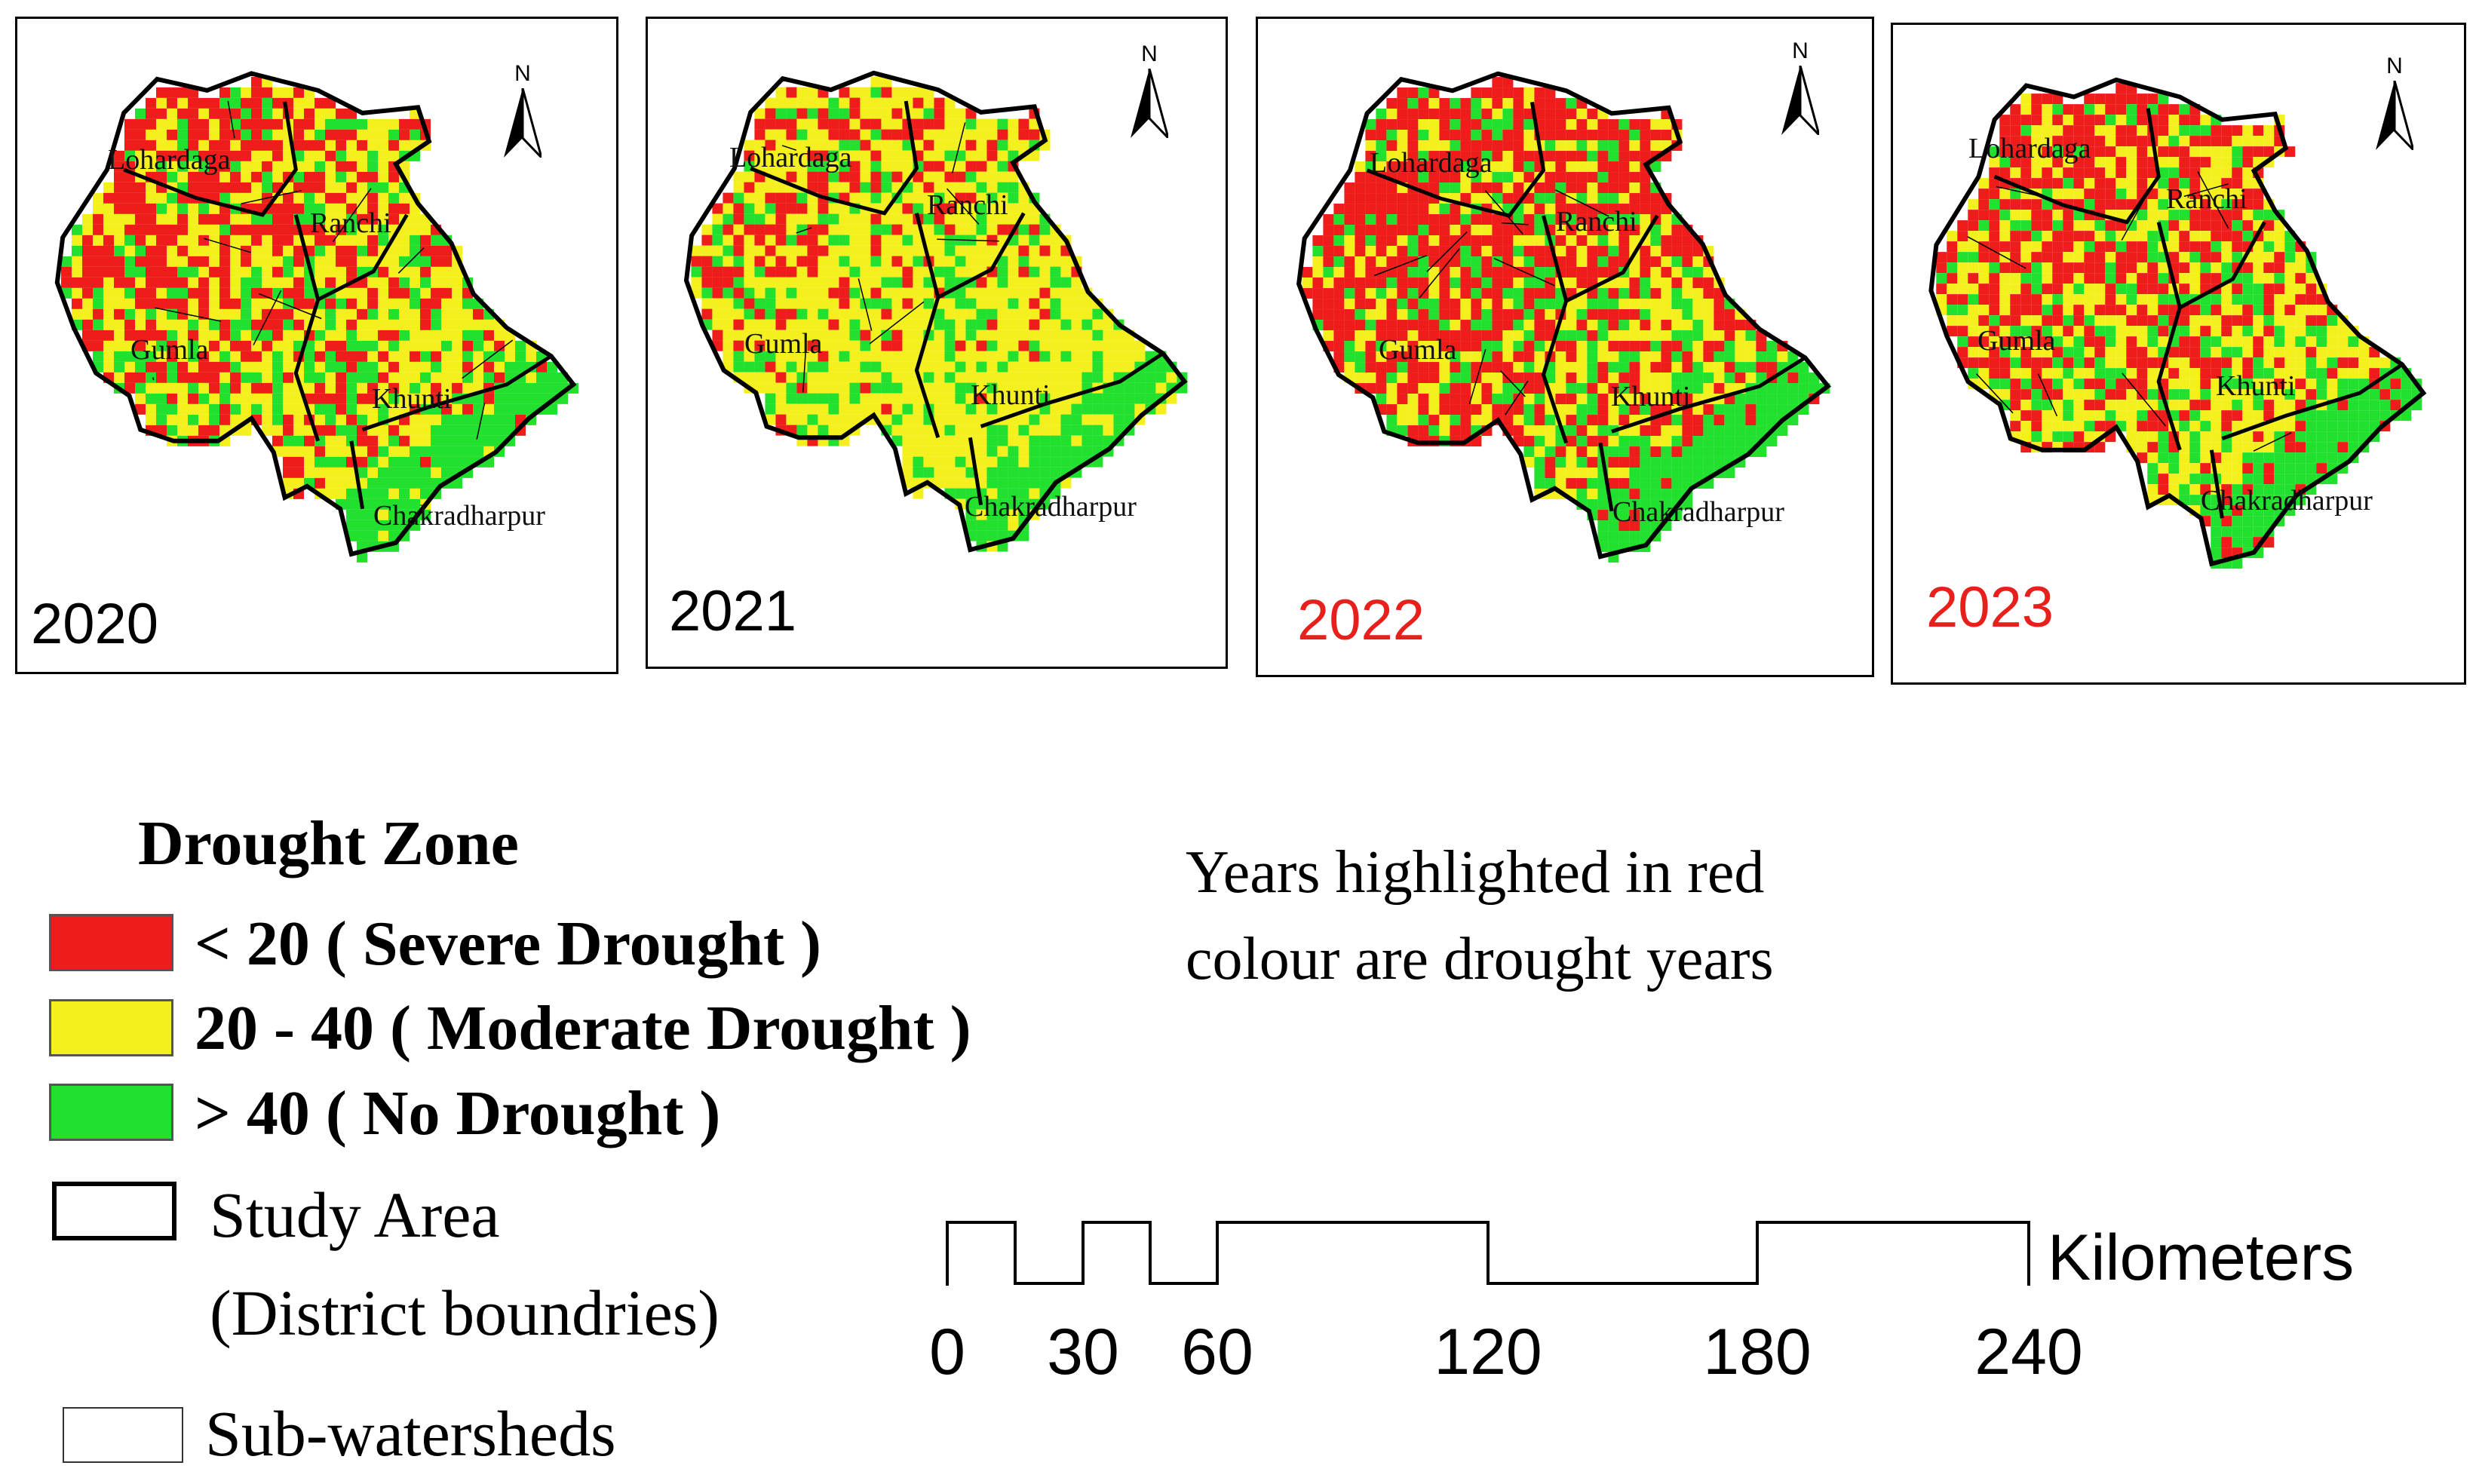  What do you see at coordinates (522, 73) in the screenshot?
I see `north-label: N` at bounding box center [522, 73].